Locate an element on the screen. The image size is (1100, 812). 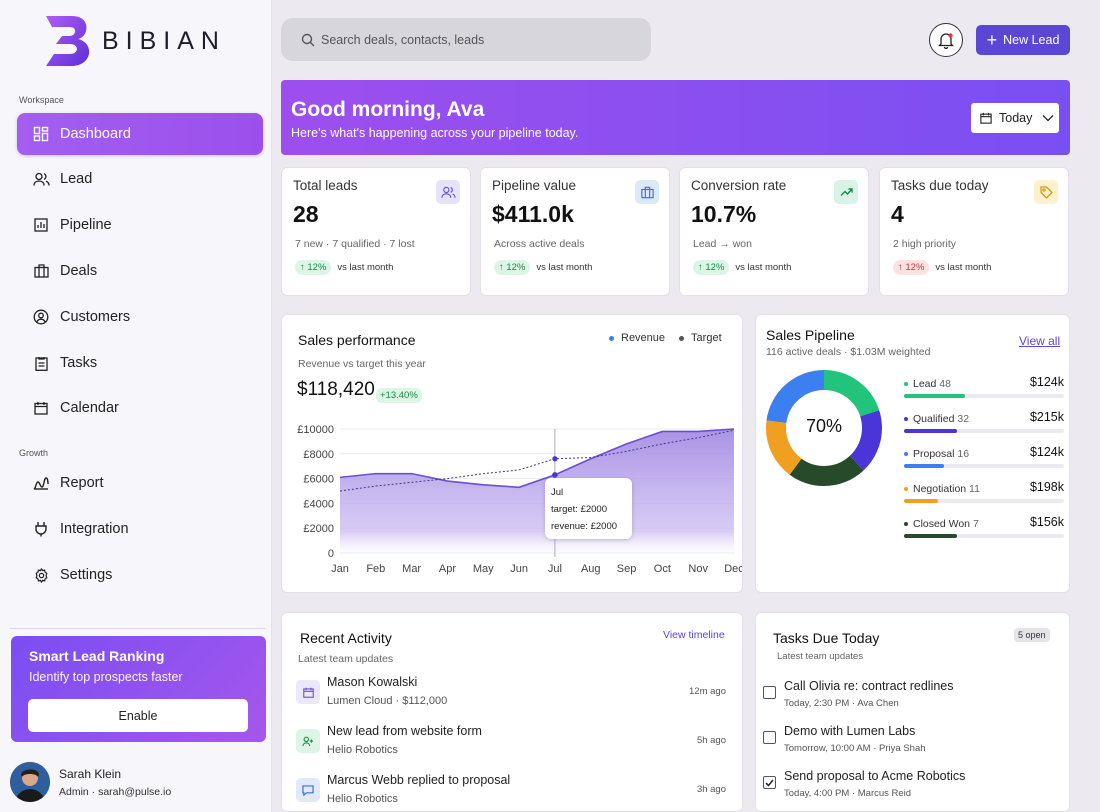
stat-label: Total leads is located at coordinates (325, 185).